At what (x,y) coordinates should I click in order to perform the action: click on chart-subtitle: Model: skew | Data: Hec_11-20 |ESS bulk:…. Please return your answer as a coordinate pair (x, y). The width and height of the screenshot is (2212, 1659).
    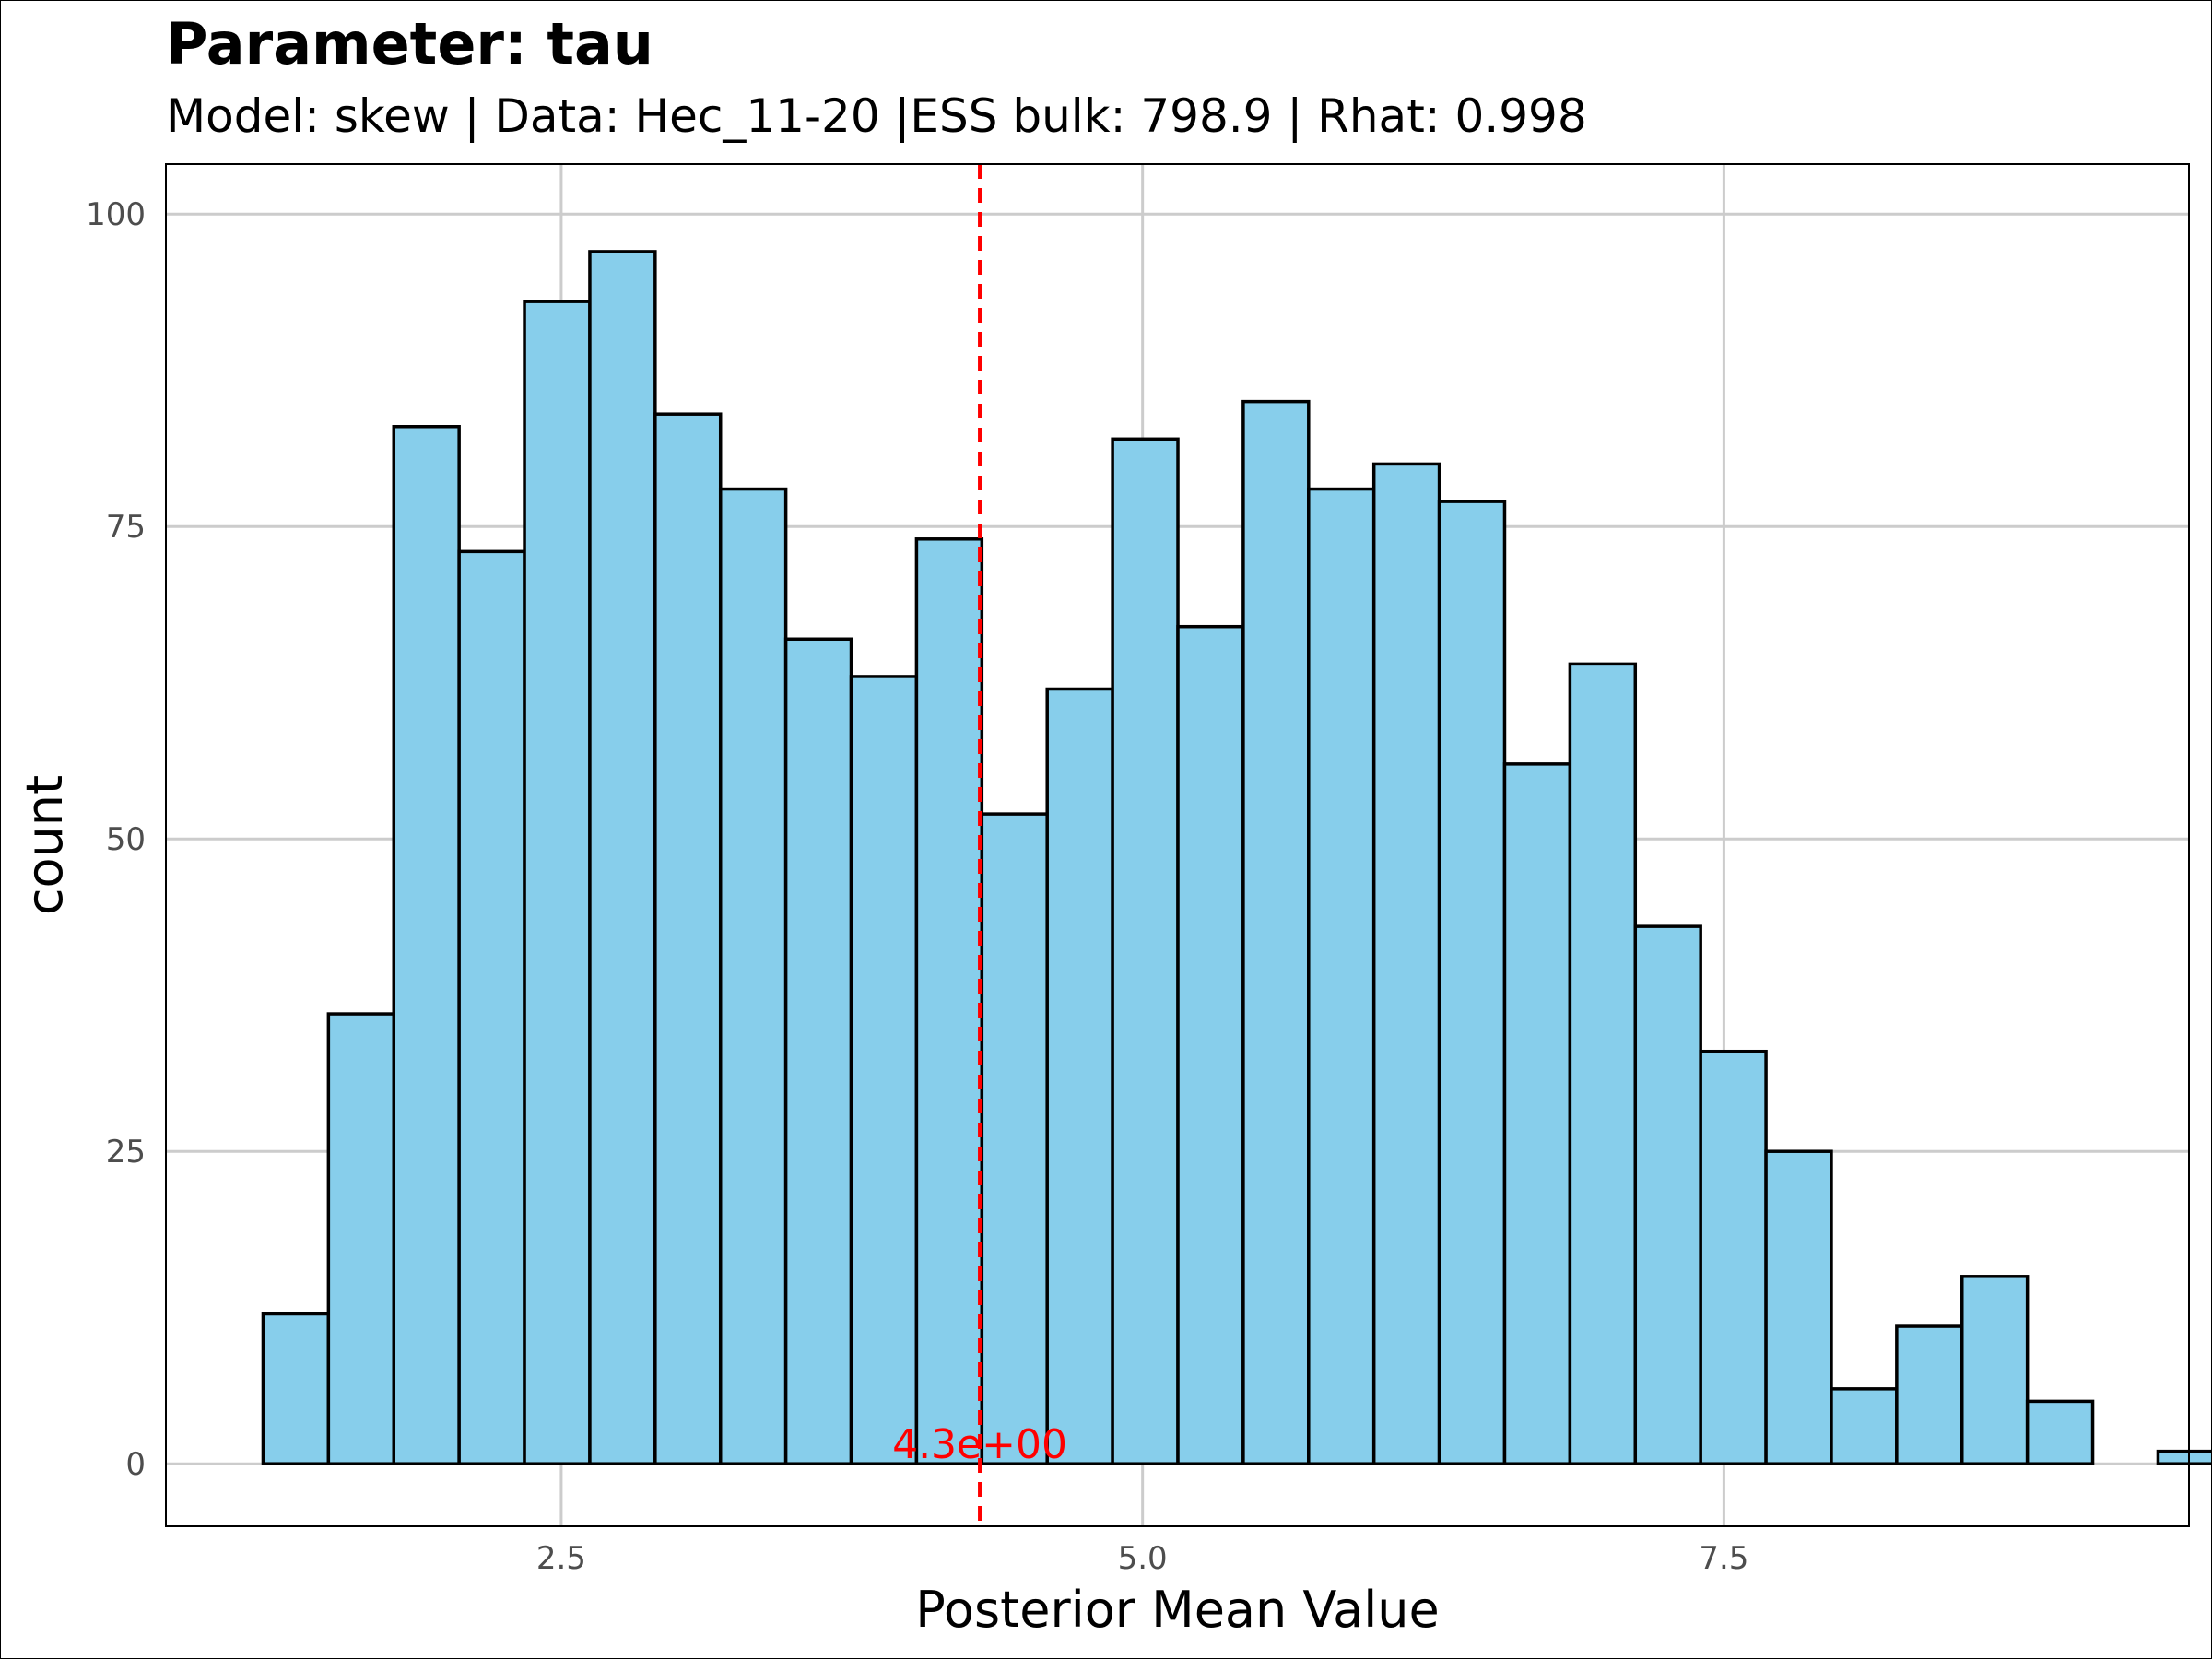
    Looking at the image, I should click on (876, 116).